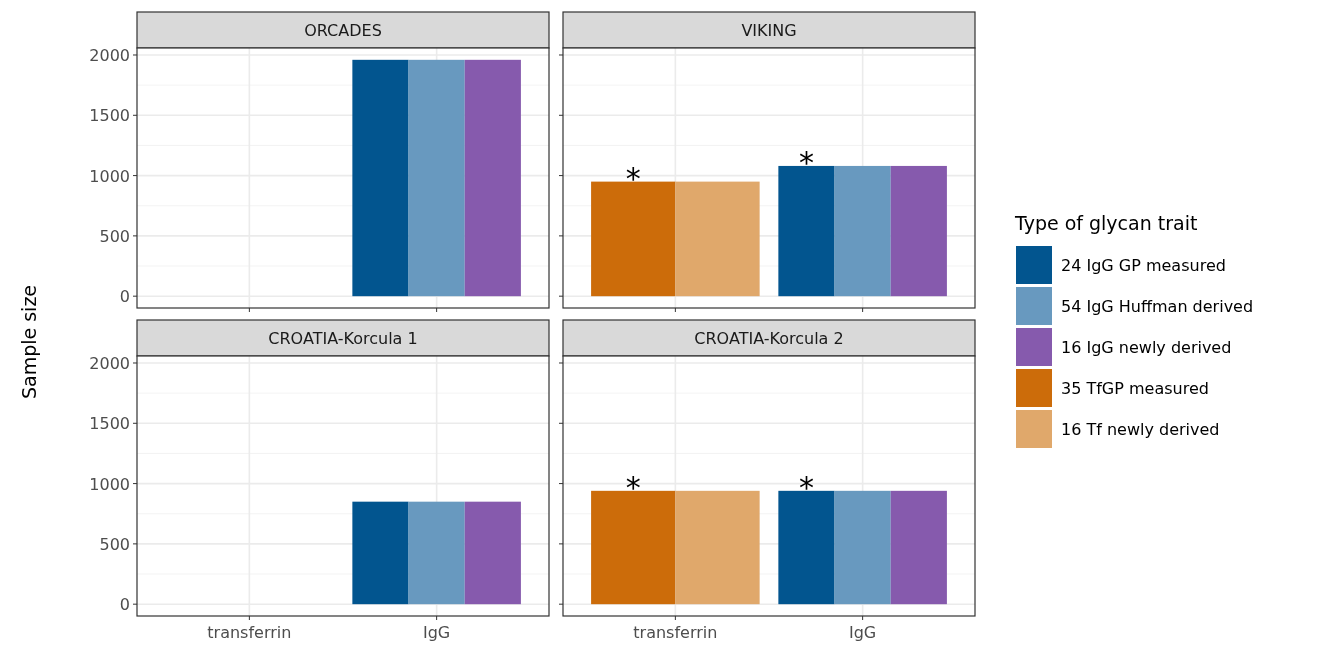 This screenshot has height=658, width=1321. Describe the element at coordinates (1106, 223) in the screenshot. I see `legend-title: Type of glycan trait` at that location.